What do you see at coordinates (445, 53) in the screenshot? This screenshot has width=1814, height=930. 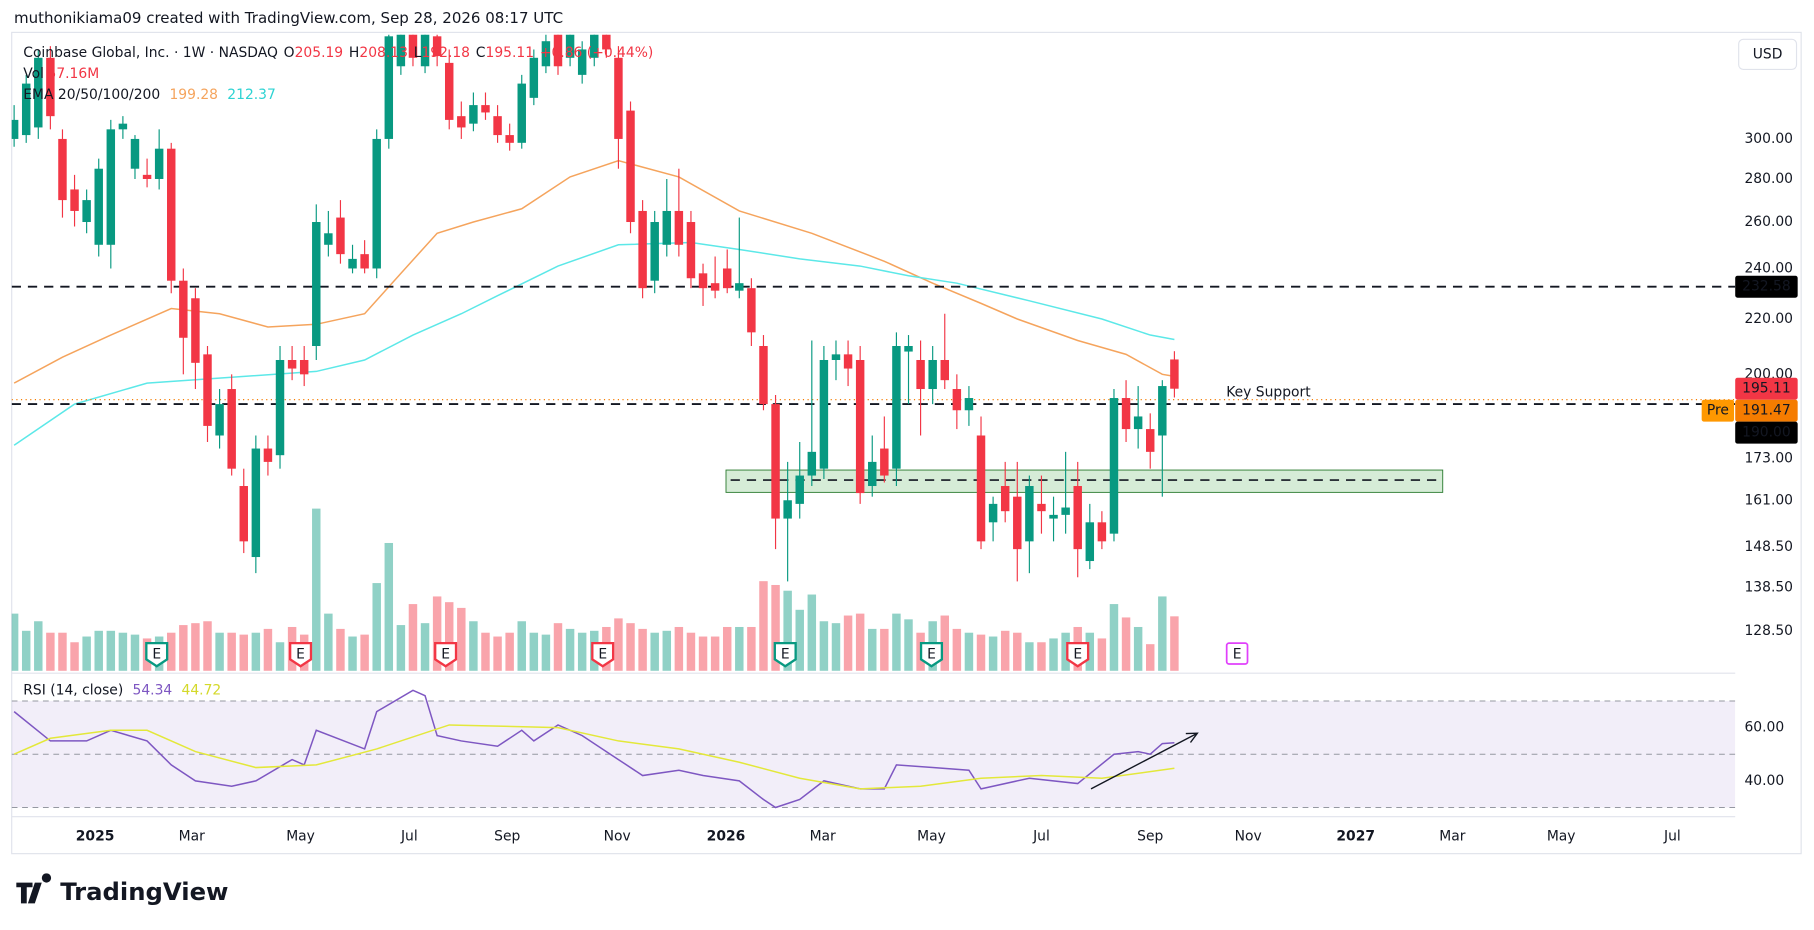 I see `ohlc-value: 192.18` at bounding box center [445, 53].